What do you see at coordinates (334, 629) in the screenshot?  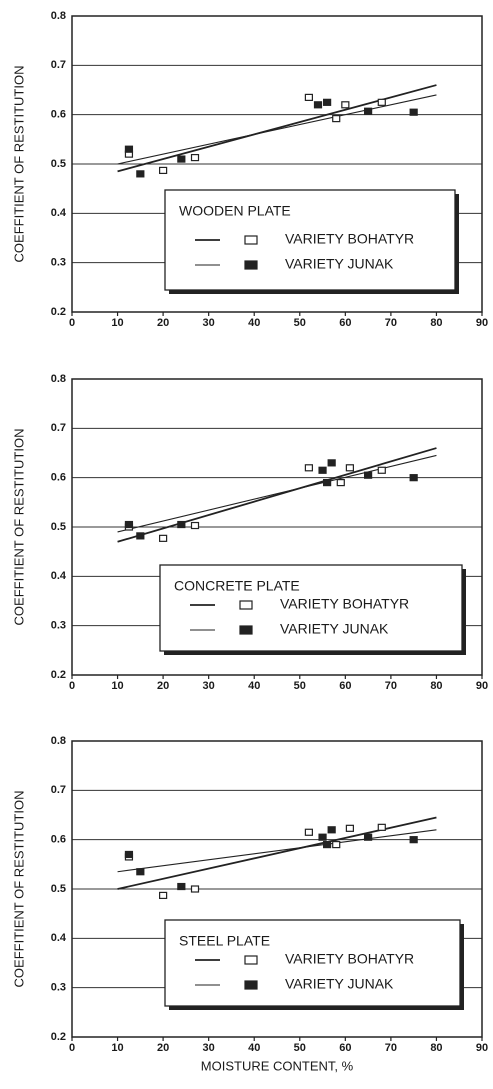 I see `legend-label: VARIETY JUNAK` at bounding box center [334, 629].